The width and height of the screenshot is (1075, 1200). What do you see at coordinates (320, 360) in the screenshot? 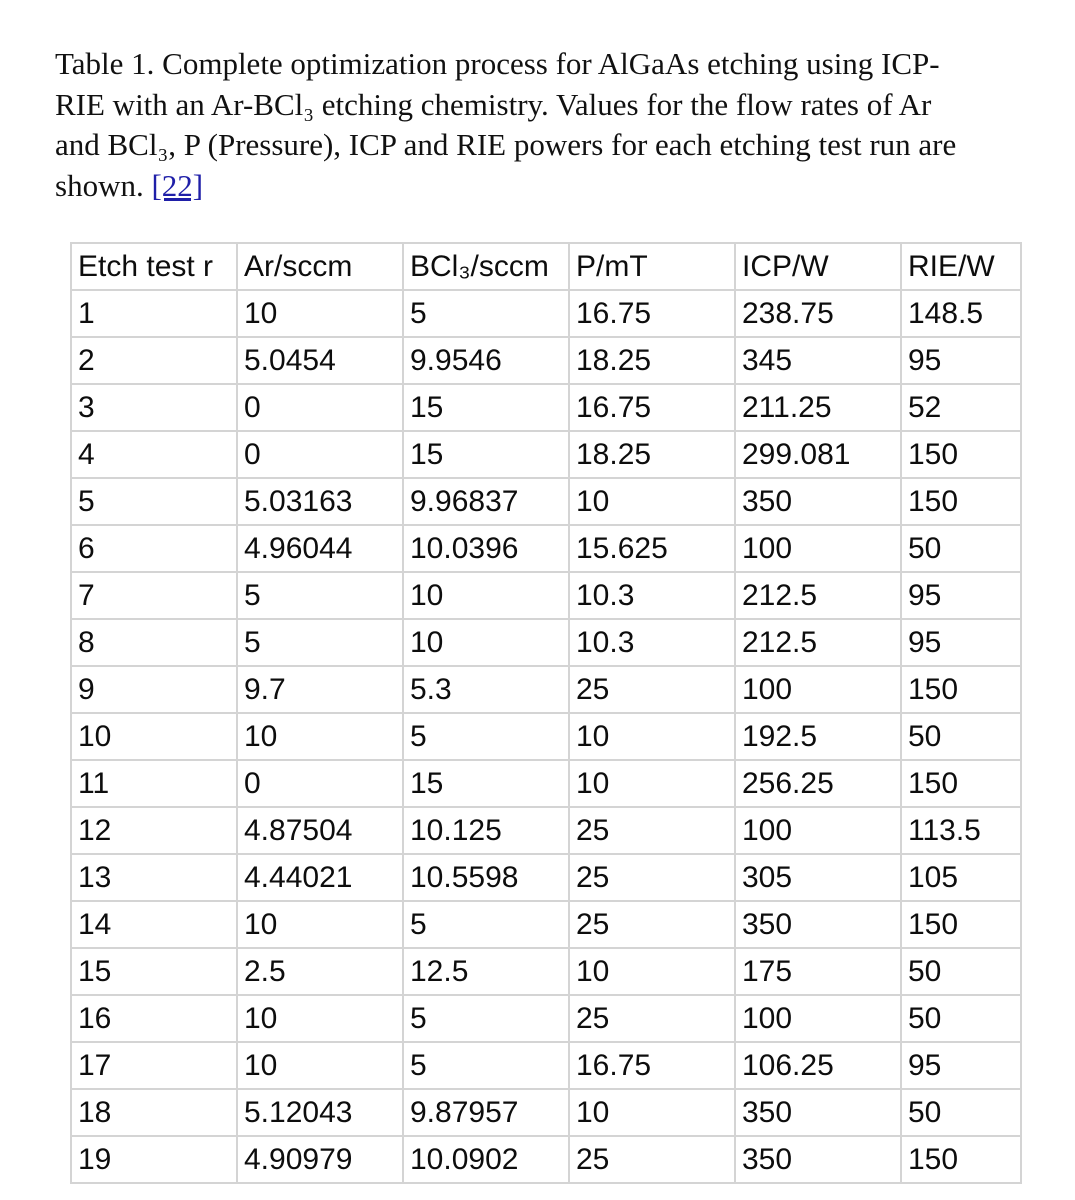
I see `cell-ar-sccm: 5.0454` at bounding box center [320, 360].